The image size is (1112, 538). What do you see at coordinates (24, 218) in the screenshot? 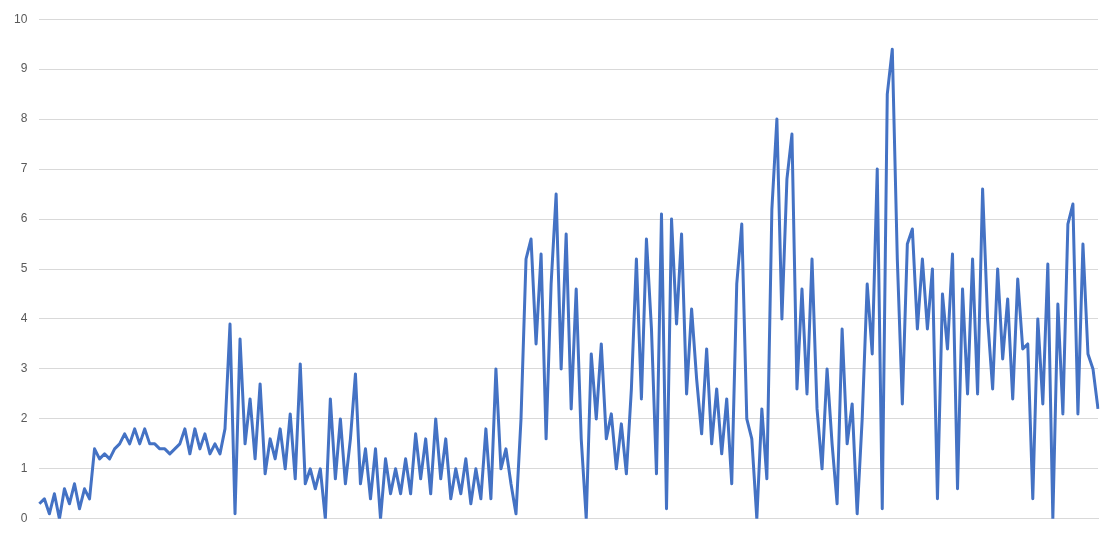
I see `y-tick-label: 6` at bounding box center [24, 218].